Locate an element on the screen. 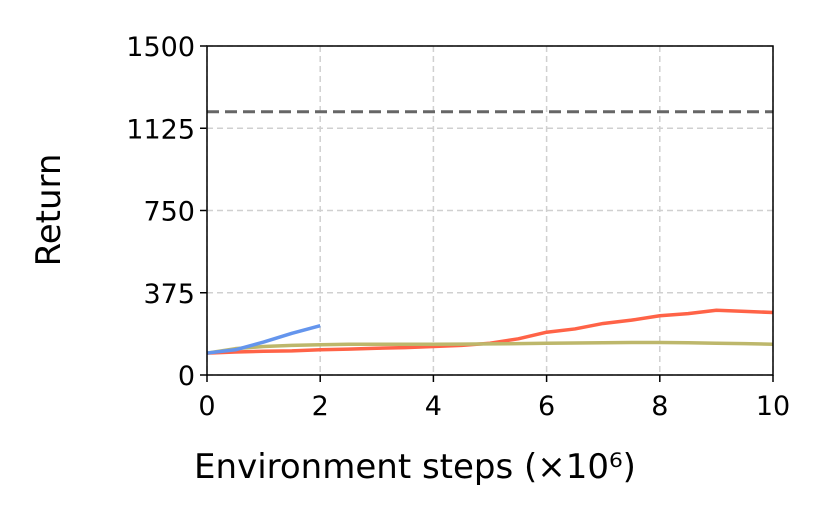  x-tick-label: 8 is located at coordinates (659, 406).